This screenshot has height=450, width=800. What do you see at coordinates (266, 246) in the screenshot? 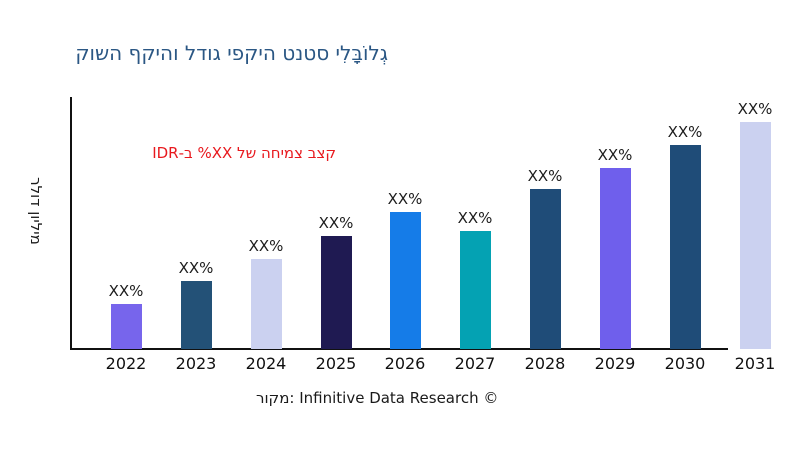
I see `bar-value-label-2024: XX%` at bounding box center [266, 246].